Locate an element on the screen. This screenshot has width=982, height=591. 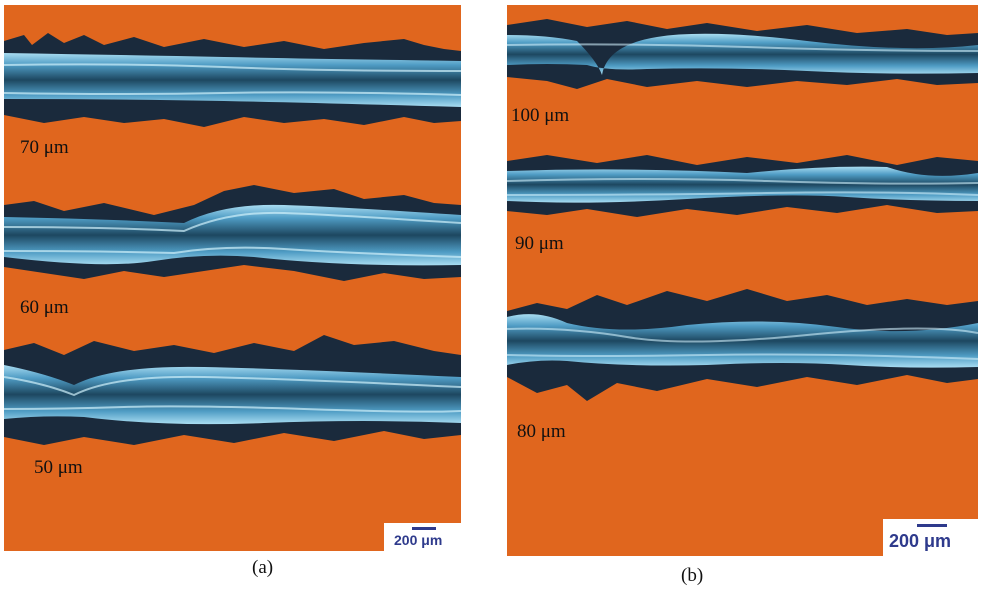
track-label-100um: 100 μm is located at coordinates (540, 115).